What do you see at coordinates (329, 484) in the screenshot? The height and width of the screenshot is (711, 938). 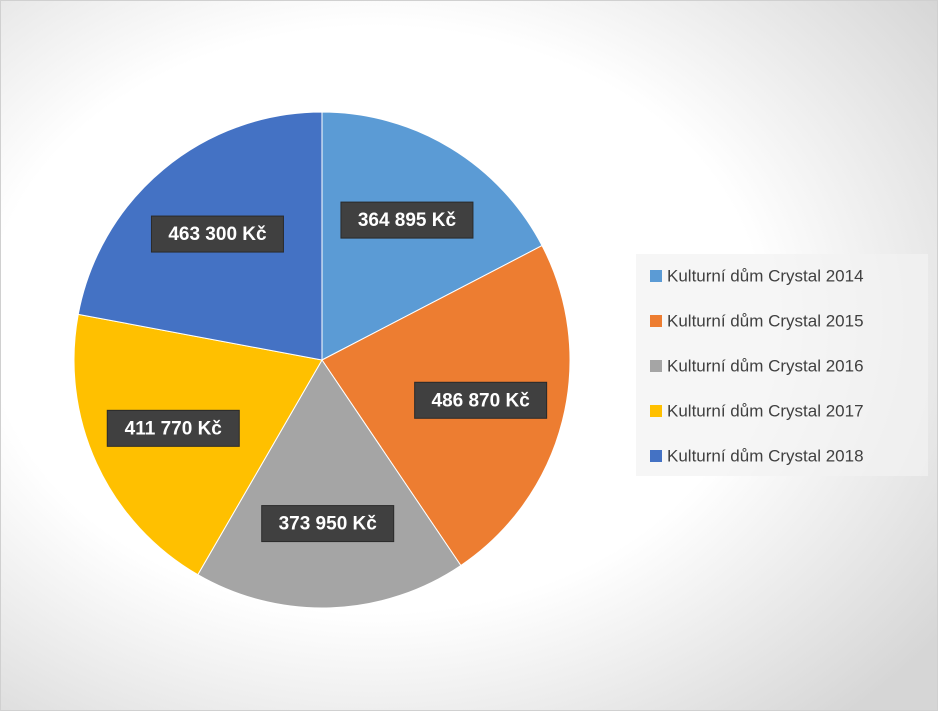 I see `pie-slice` at bounding box center [329, 484].